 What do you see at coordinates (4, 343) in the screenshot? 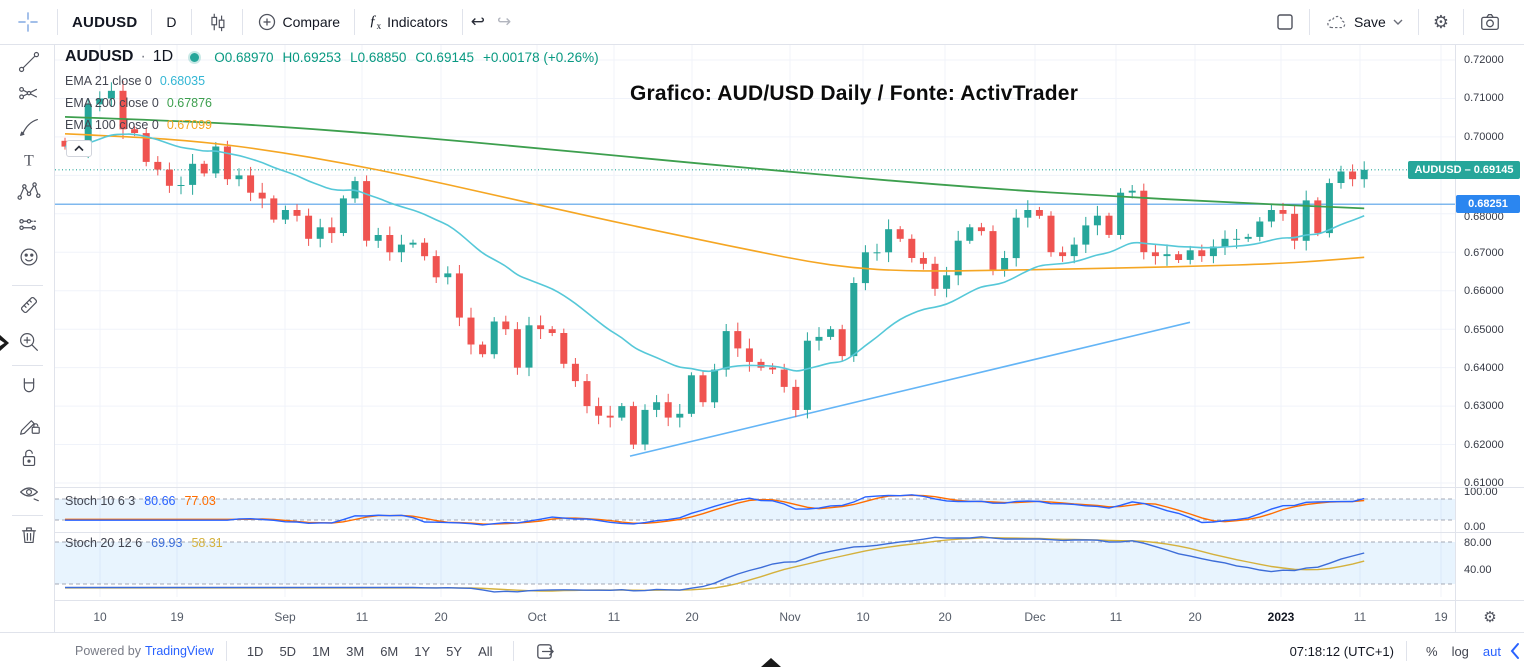
I see `arrow-right-icon` at bounding box center [4, 343].